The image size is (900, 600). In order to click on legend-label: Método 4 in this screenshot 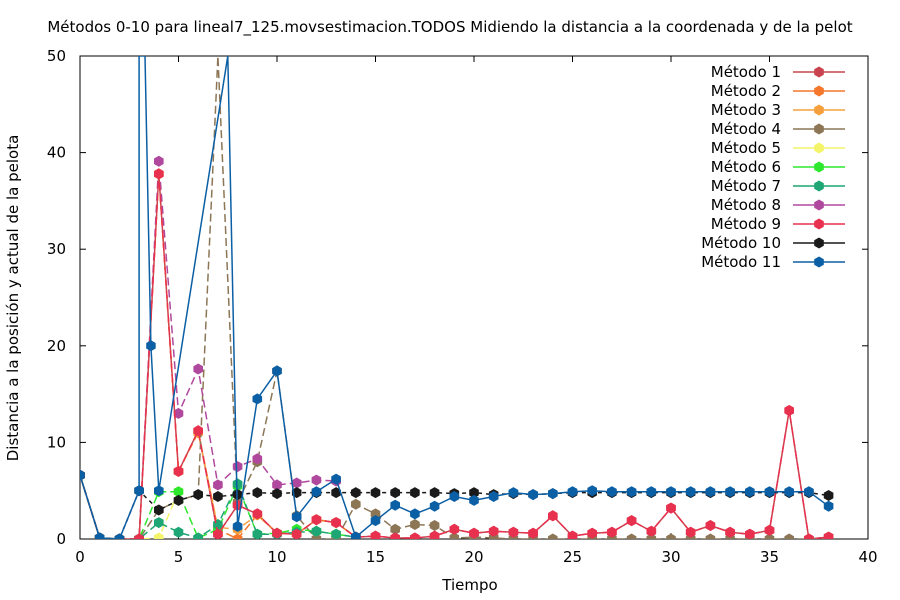, I will do `click(746, 129)`.